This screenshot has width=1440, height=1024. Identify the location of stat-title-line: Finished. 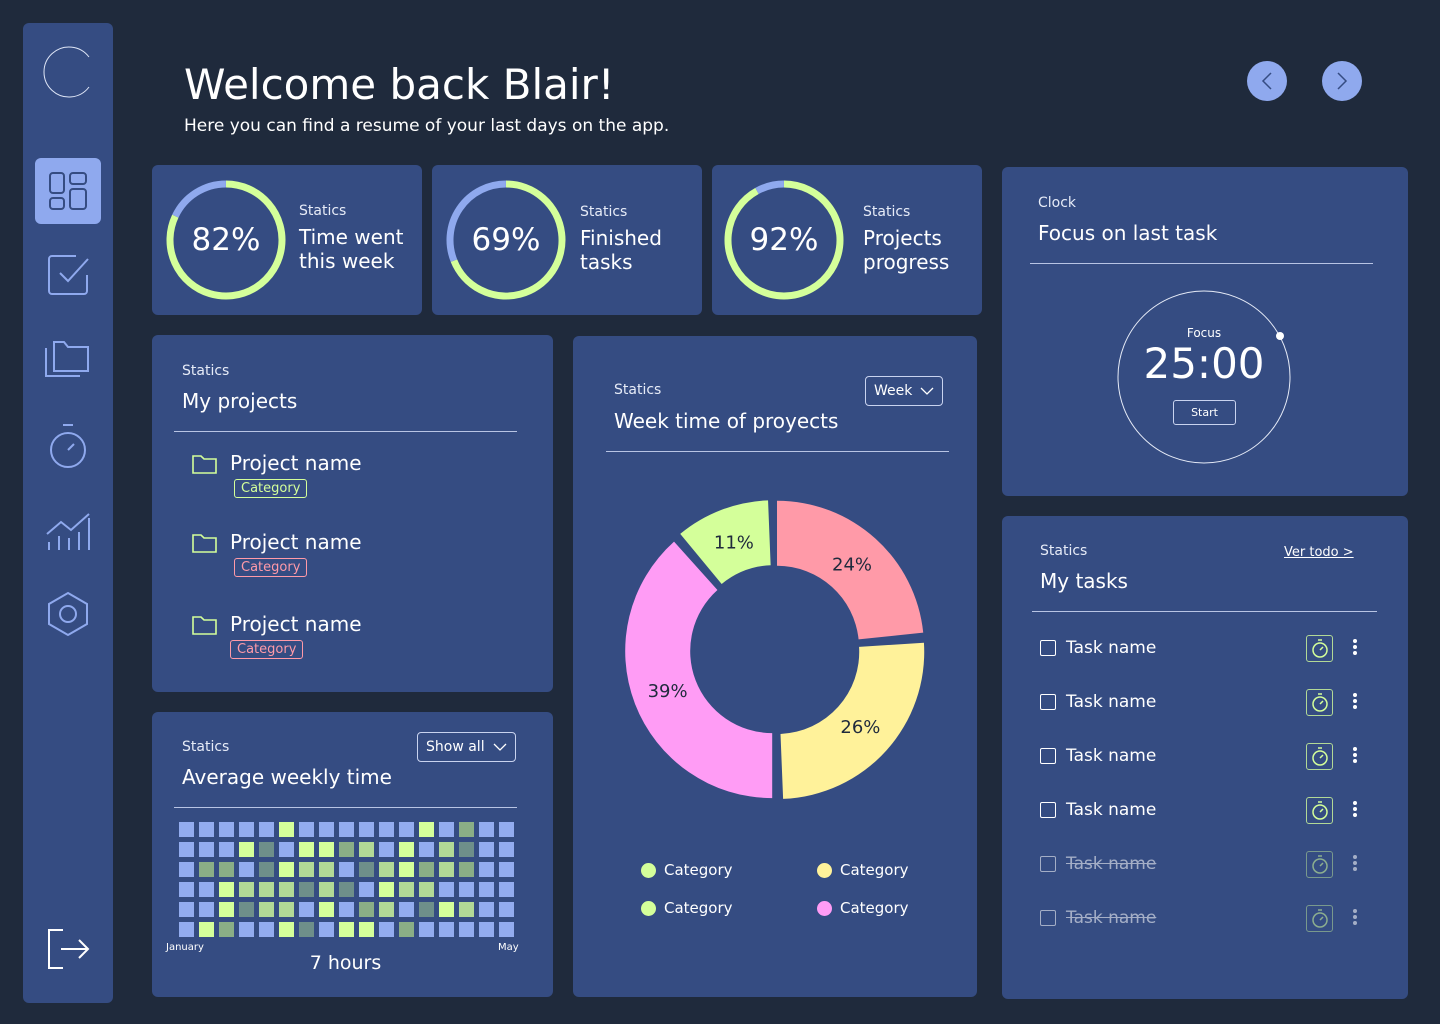
(621, 238).